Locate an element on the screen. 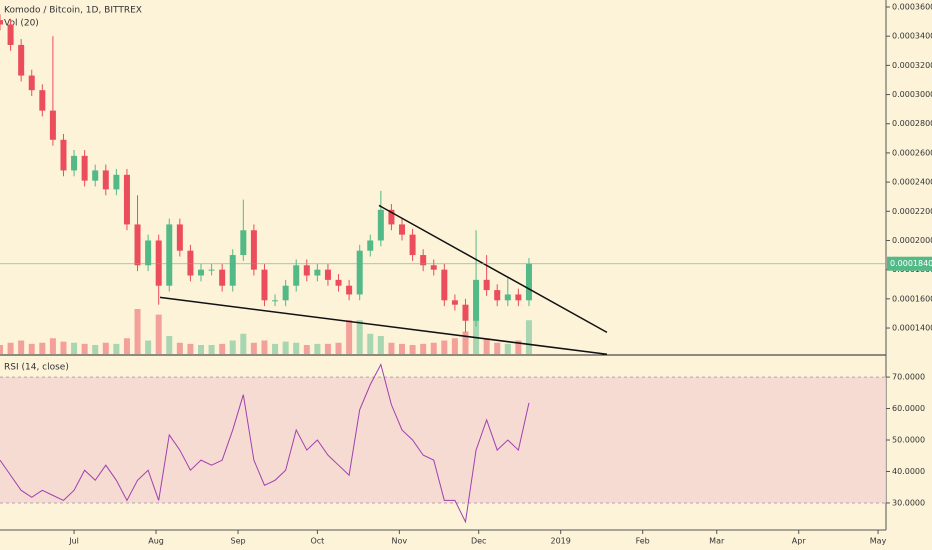 This screenshot has height=550, width=932. y-tick-label: 0.00026000 is located at coordinates (912, 152).